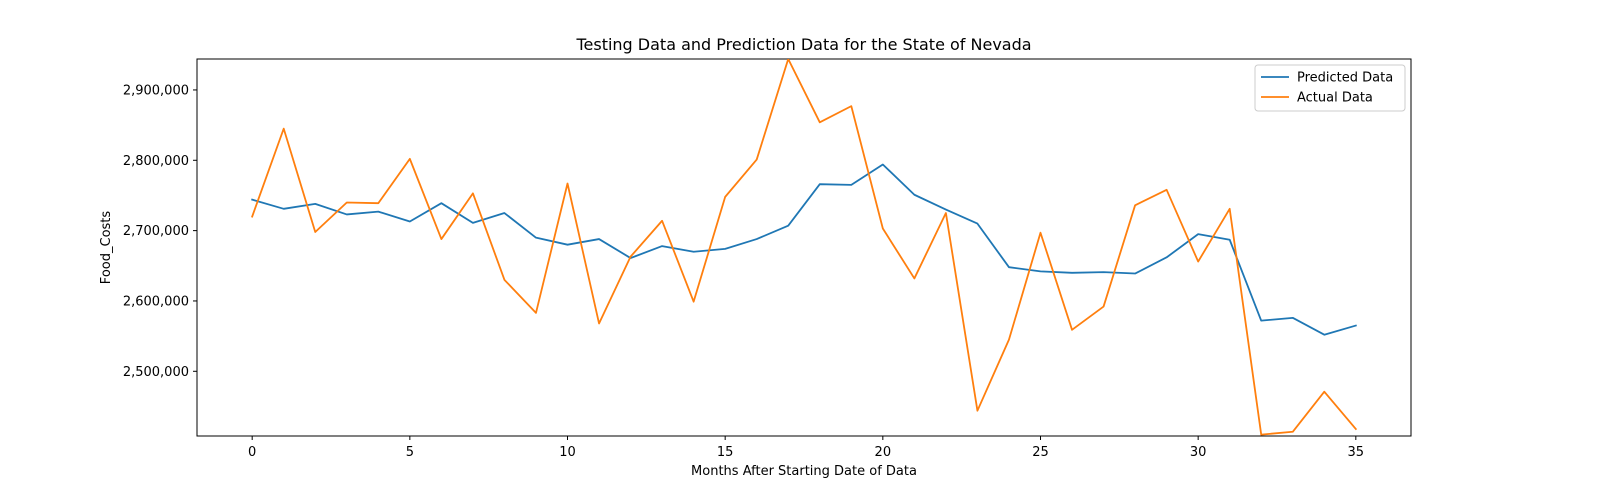 Image resolution: width=1600 pixels, height=500 pixels. What do you see at coordinates (1345, 78) in the screenshot?
I see `legend-label: Predicted Data` at bounding box center [1345, 78].